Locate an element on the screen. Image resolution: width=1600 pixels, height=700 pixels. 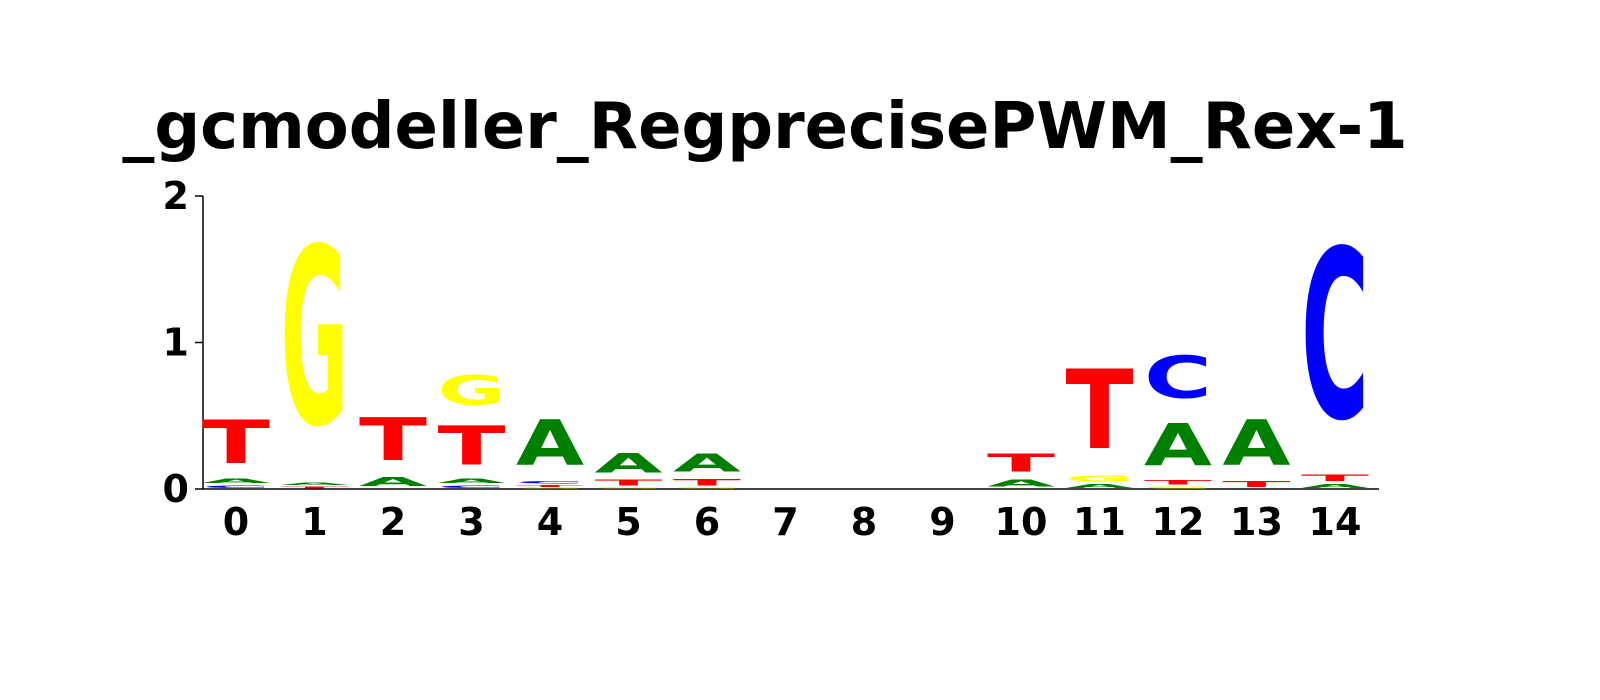
chart-title: _gcmodeller_RegprecisePWM_Rex-1 is located at coordinates (764, 127).